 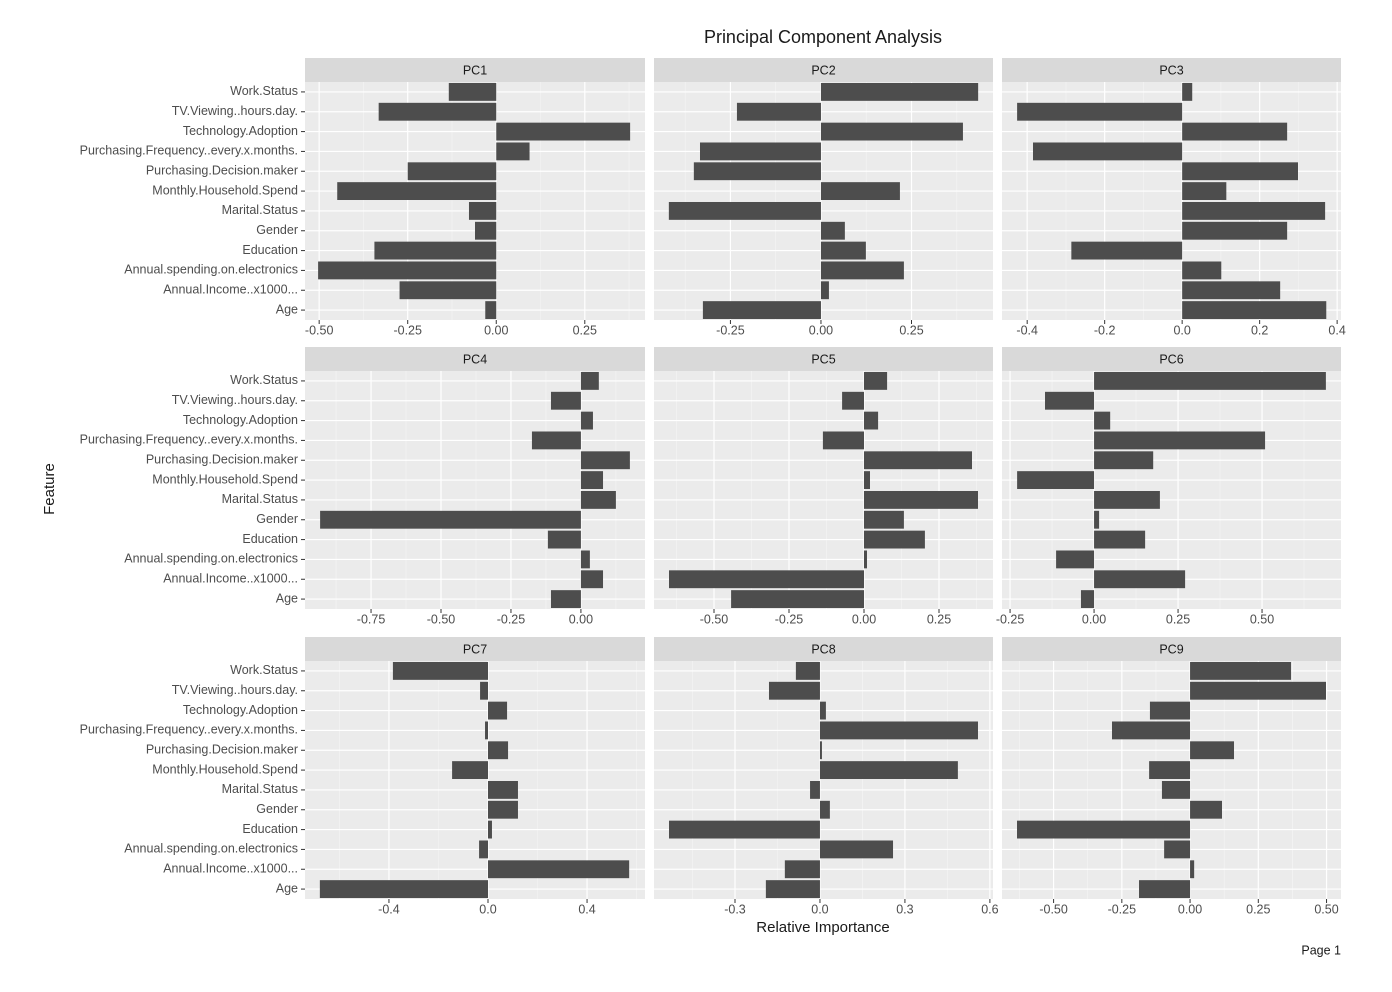 What do you see at coordinates (1259, 330) in the screenshot?
I see `x-tick-label: 0.2` at bounding box center [1259, 330].